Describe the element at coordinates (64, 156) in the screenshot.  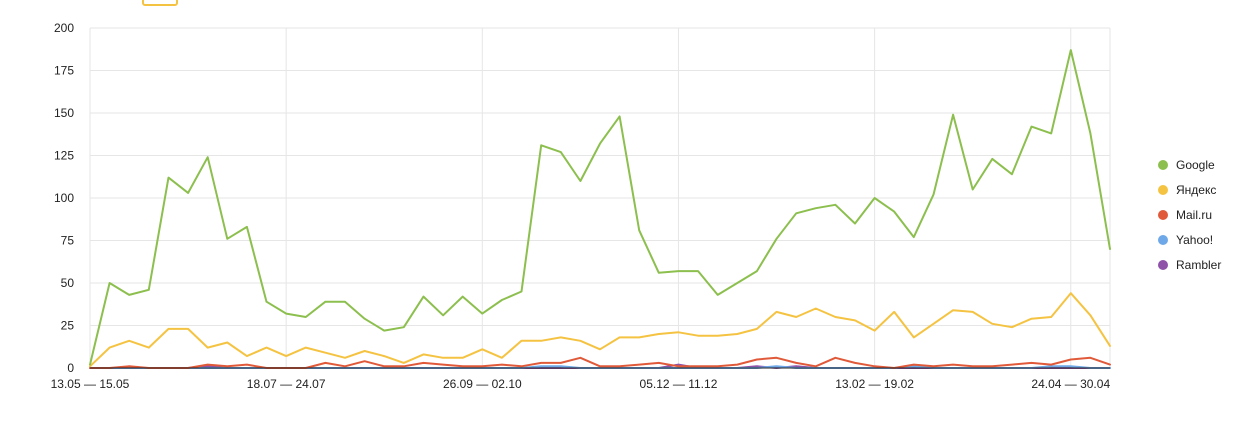
I see `y-tick-label: 125` at that location.